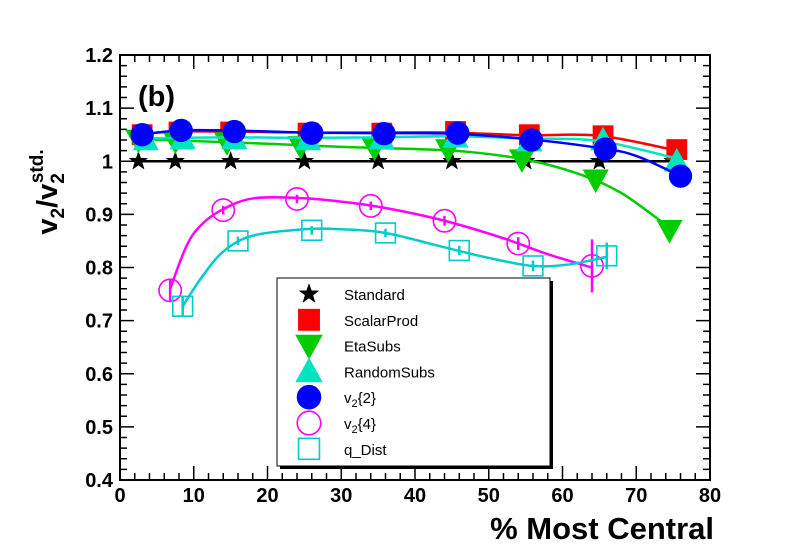 The width and height of the screenshot is (788, 560). I want to click on x-tick-label: 40, so click(415, 496).